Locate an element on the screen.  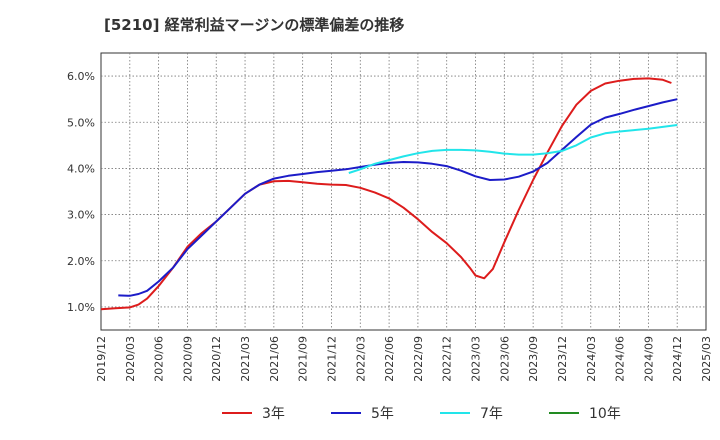
y-tick-label: 5.0% is located at coordinates (81, 122).